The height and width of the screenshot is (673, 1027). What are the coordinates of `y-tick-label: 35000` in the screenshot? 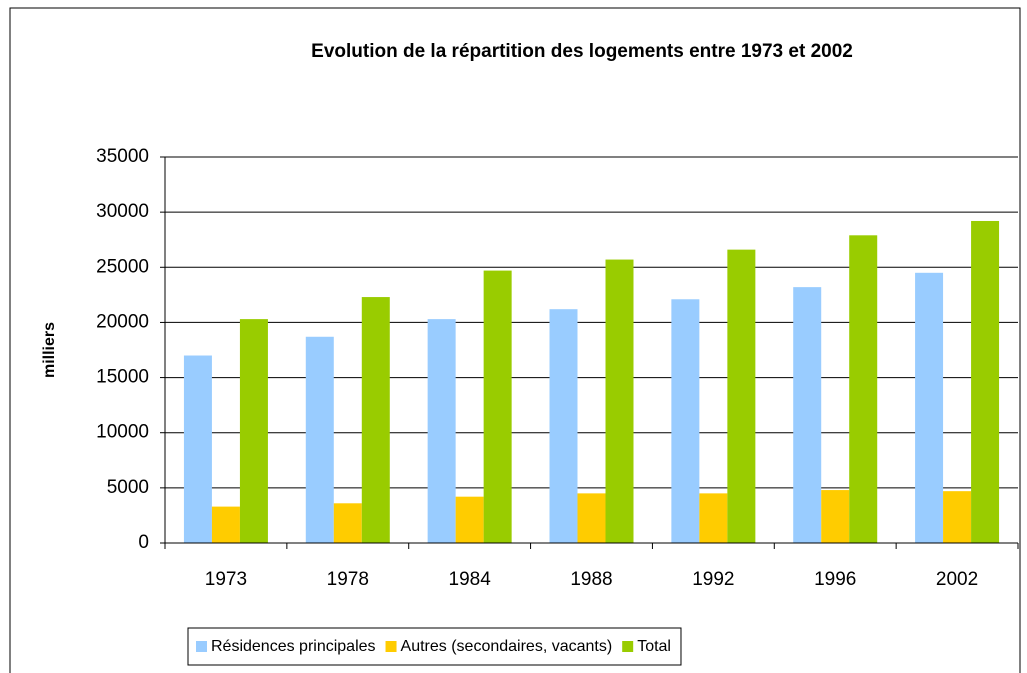 It's located at (122, 156).